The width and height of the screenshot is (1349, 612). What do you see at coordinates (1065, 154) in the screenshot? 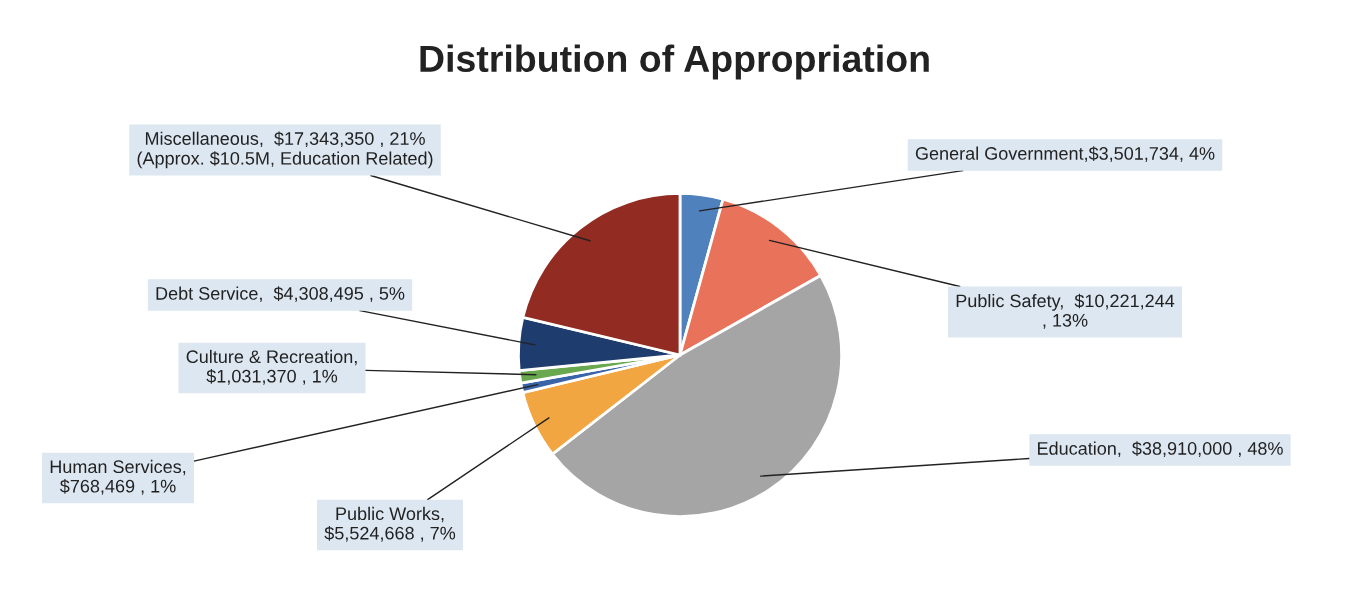
I see `slice-label: General Government,$3,501,734, 4%` at bounding box center [1065, 154].